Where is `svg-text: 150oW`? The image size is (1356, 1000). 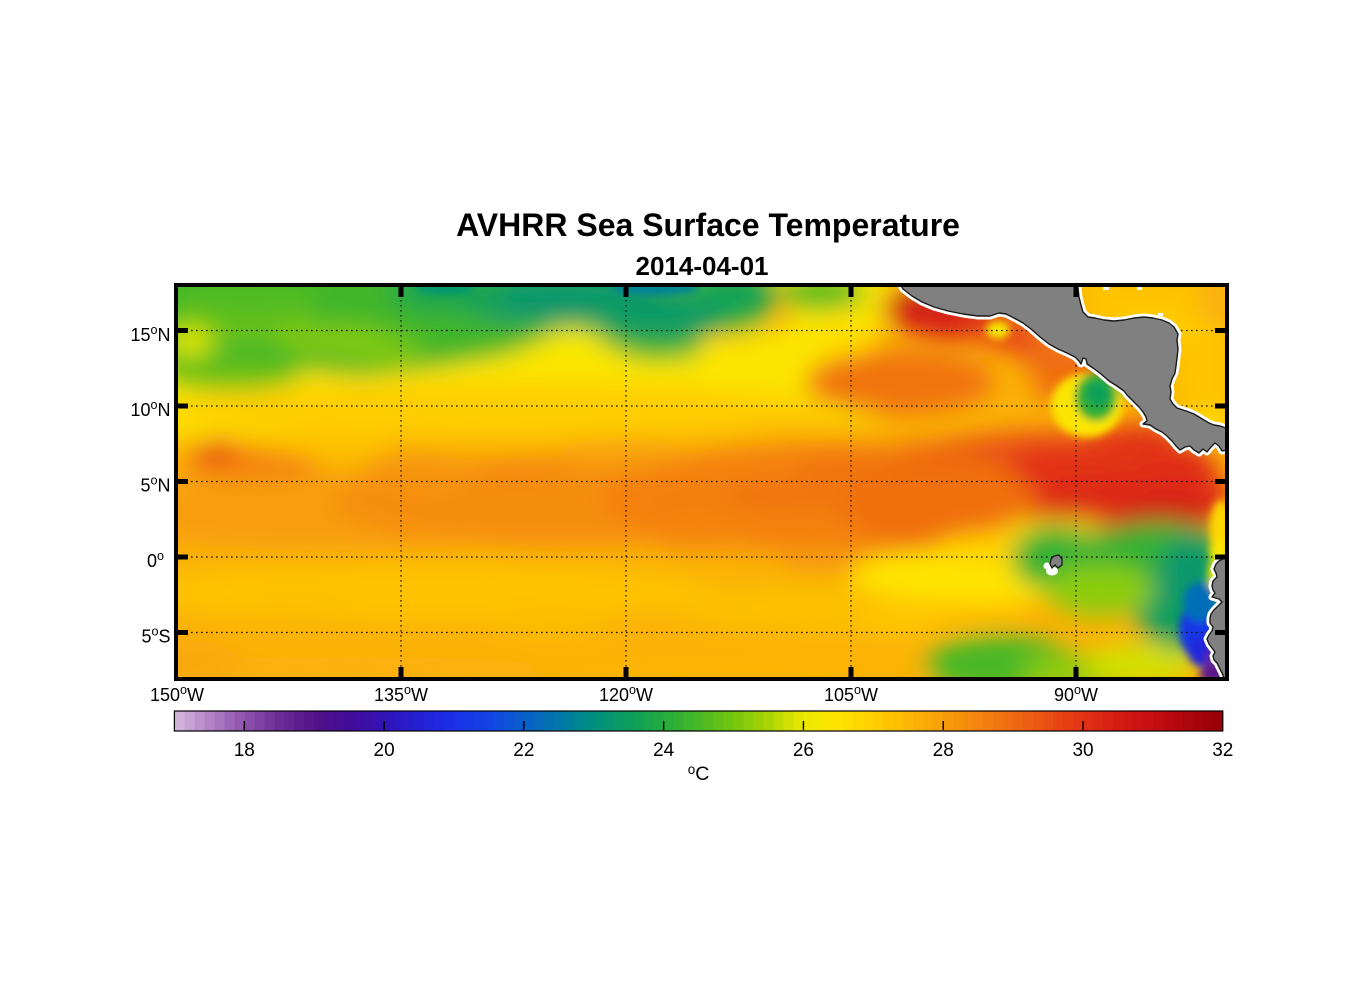
svg-text: 150oW is located at coordinates (177, 694).